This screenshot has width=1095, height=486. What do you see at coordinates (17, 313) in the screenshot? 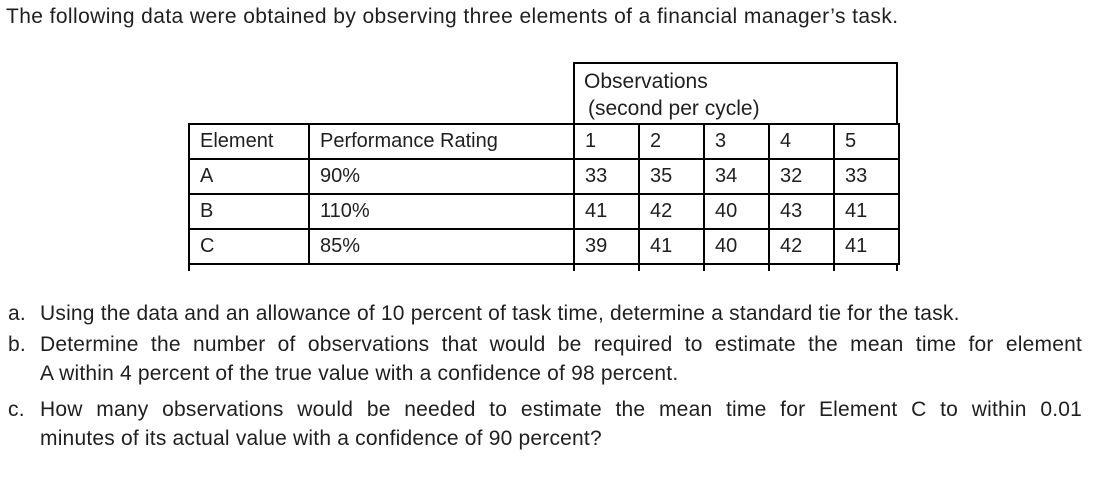
I see `question-a-label: a.` at bounding box center [17, 313].